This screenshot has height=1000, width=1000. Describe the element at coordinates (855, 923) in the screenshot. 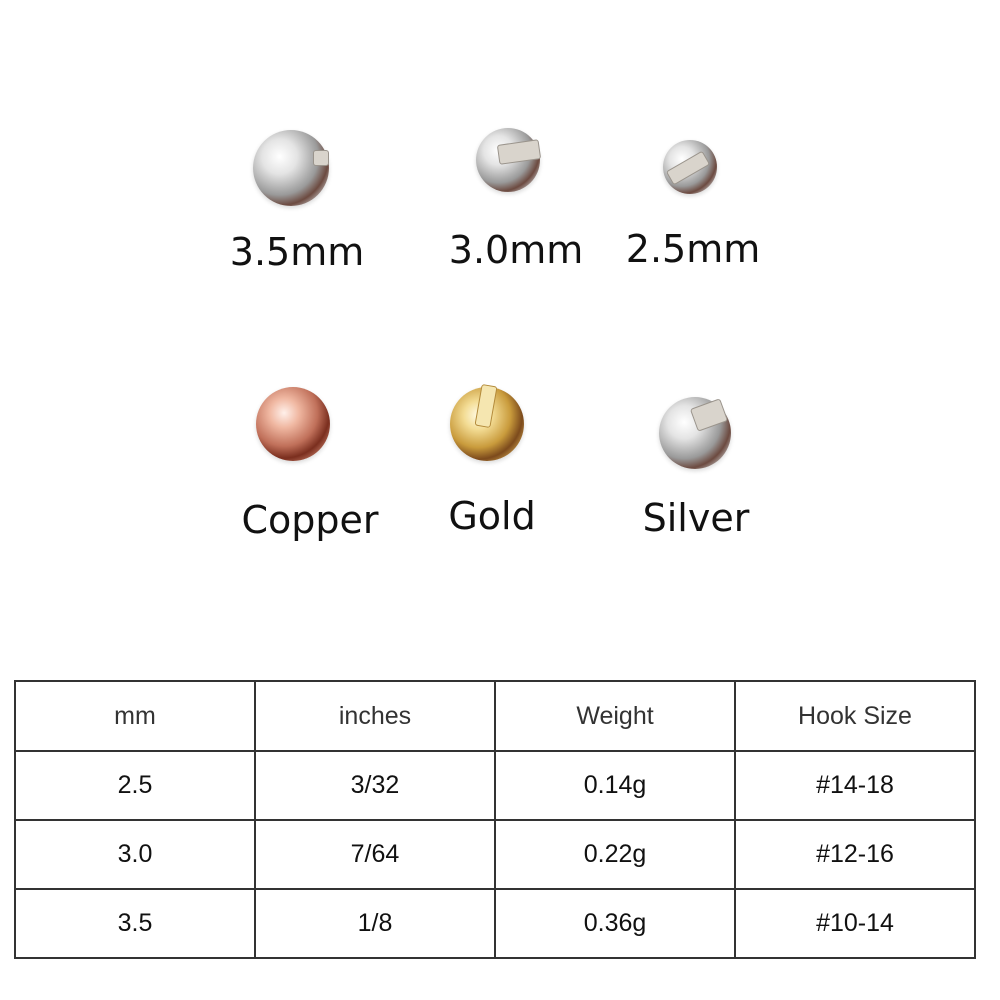

I see `cell-hook-size: #10-14` at that location.